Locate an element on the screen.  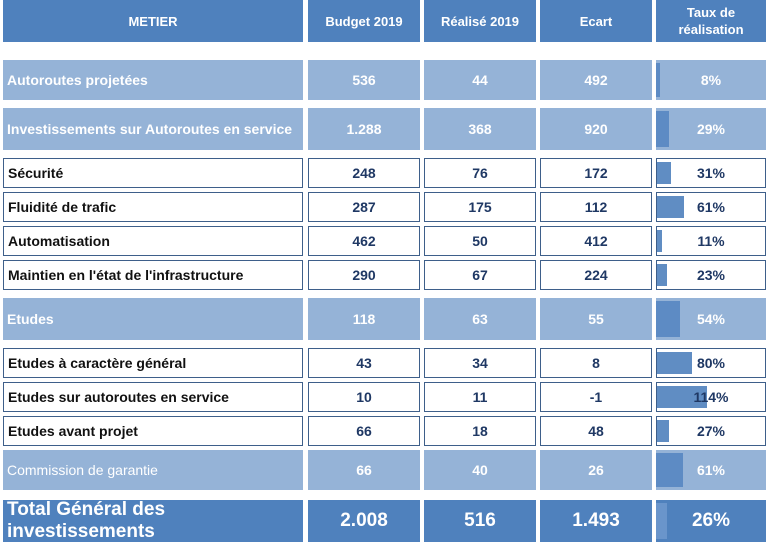
taux-cell: 31% is located at coordinates (711, 173).